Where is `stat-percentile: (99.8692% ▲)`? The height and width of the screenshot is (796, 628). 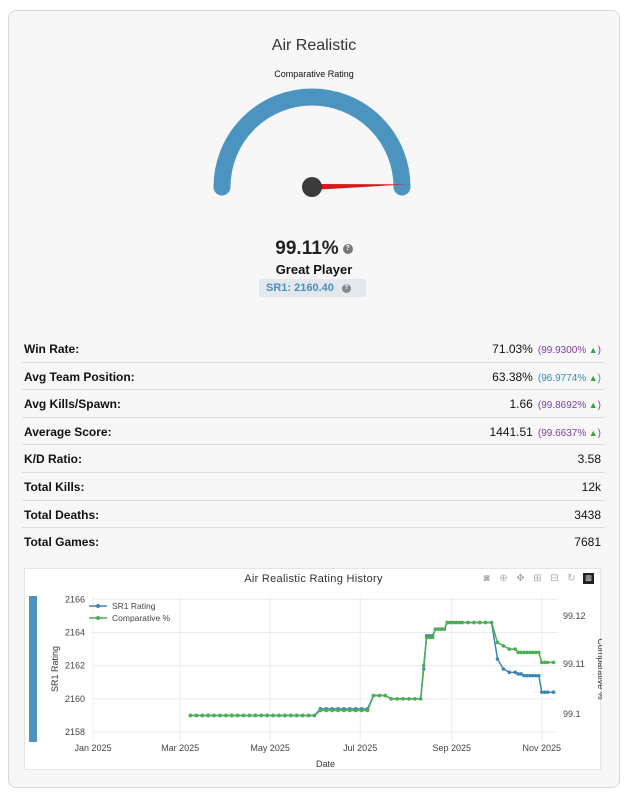
stat-percentile: (99.8692% ▲) is located at coordinates (569, 405).